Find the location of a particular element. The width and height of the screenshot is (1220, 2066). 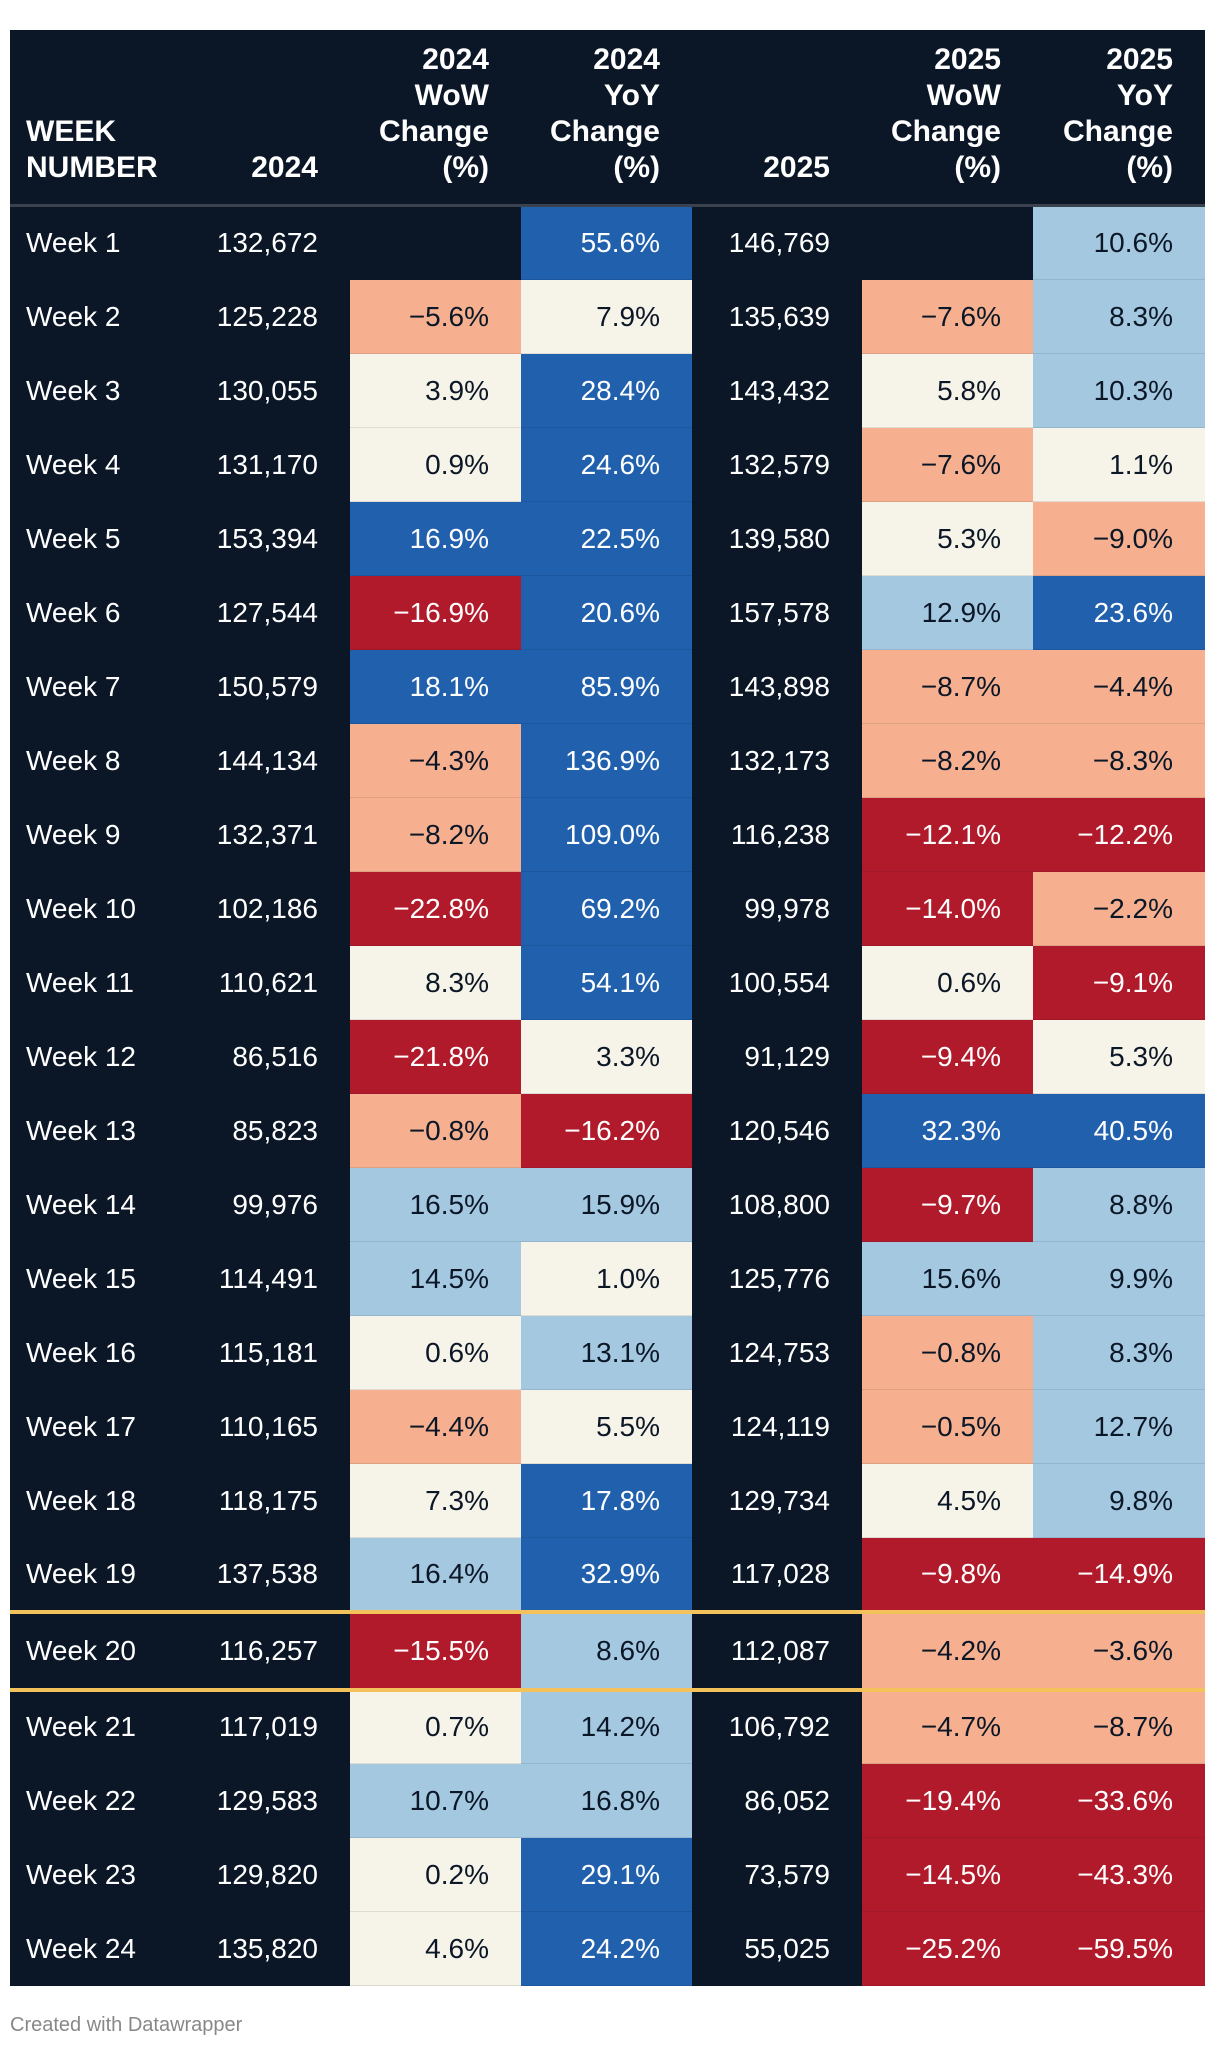

cell-2025-yoy: −12.2% is located at coordinates (1119, 834).